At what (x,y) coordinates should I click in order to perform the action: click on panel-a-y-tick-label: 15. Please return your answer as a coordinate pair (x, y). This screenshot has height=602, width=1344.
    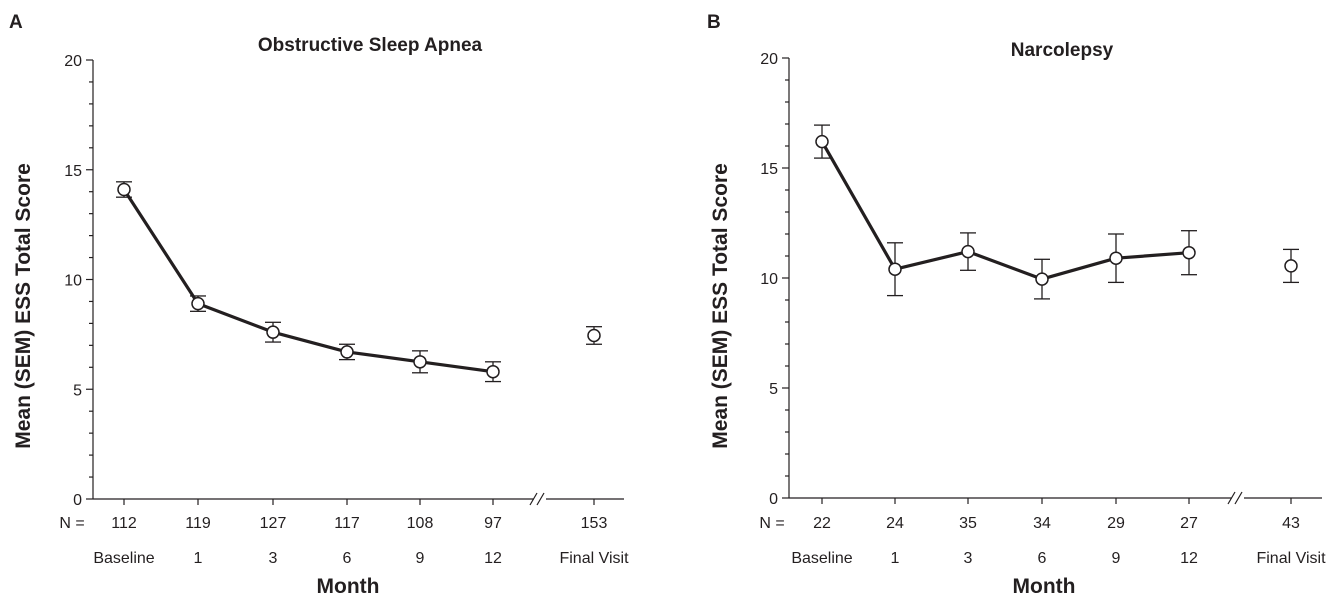
    Looking at the image, I should click on (73, 171).